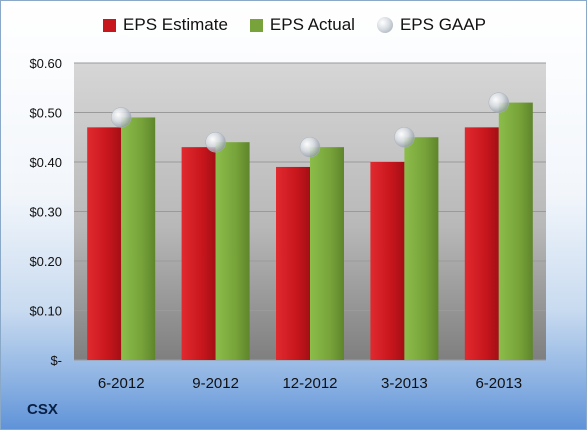 Image resolution: width=587 pixels, height=431 pixels. Describe the element at coordinates (56, 360) in the screenshot. I see `y-tick-label: $-` at that location.